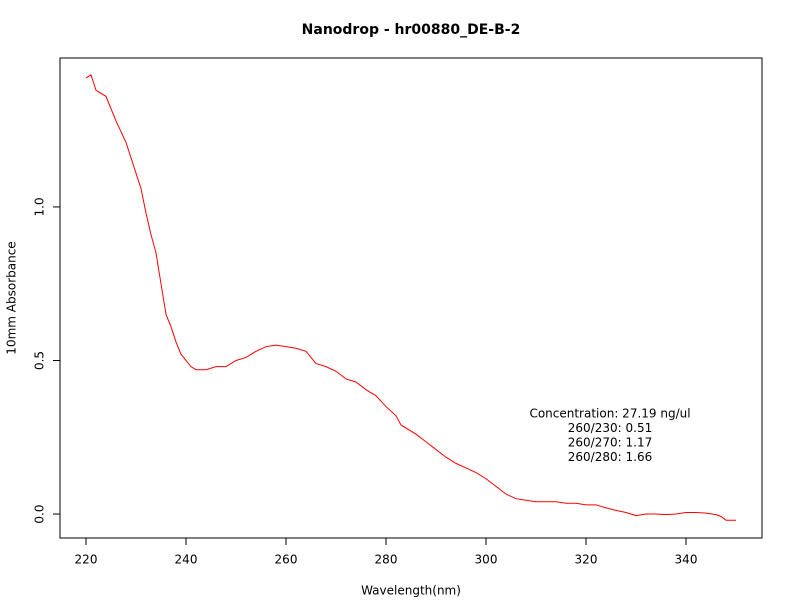  What do you see at coordinates (386, 560) in the screenshot?
I see `x-tick-label: 280` at bounding box center [386, 560].